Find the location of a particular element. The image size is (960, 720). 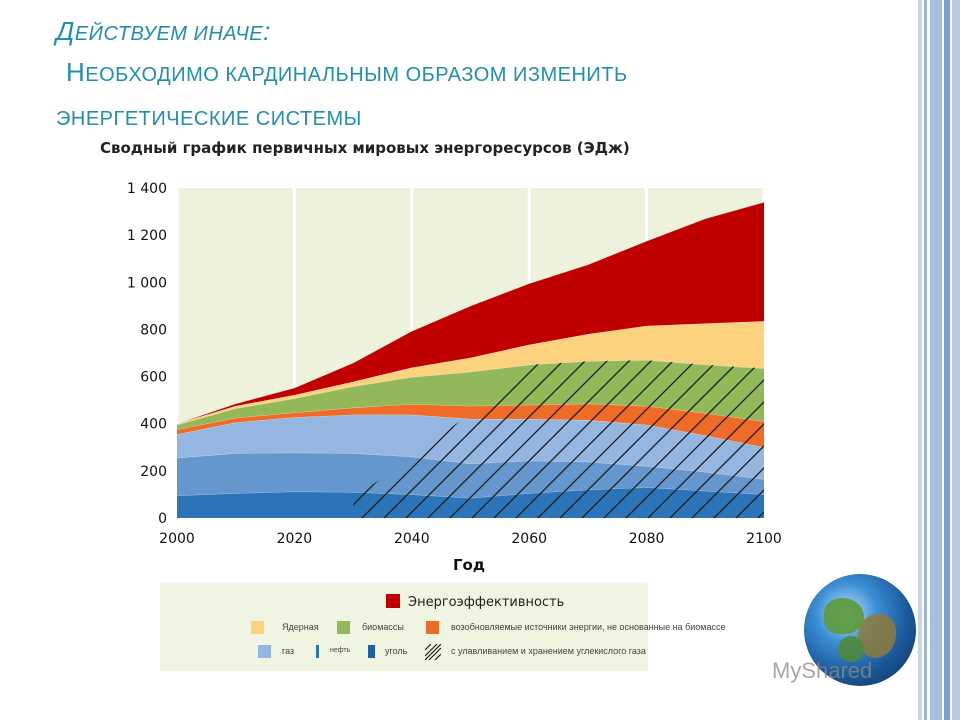

heading-line-3: ЭНЕРГЕТИЧЕСКИЕ СИСТЕМЫ is located at coordinates (209, 119).